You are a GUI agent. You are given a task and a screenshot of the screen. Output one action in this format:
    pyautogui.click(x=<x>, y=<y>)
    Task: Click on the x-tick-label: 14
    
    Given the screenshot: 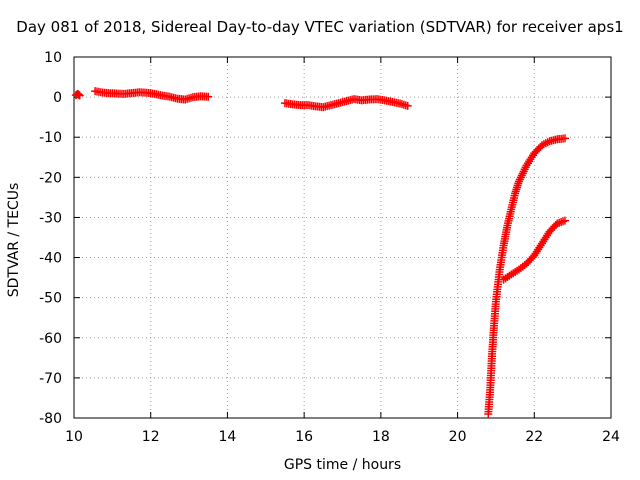 What is the action you would take?
    pyautogui.click(x=228, y=437)
    